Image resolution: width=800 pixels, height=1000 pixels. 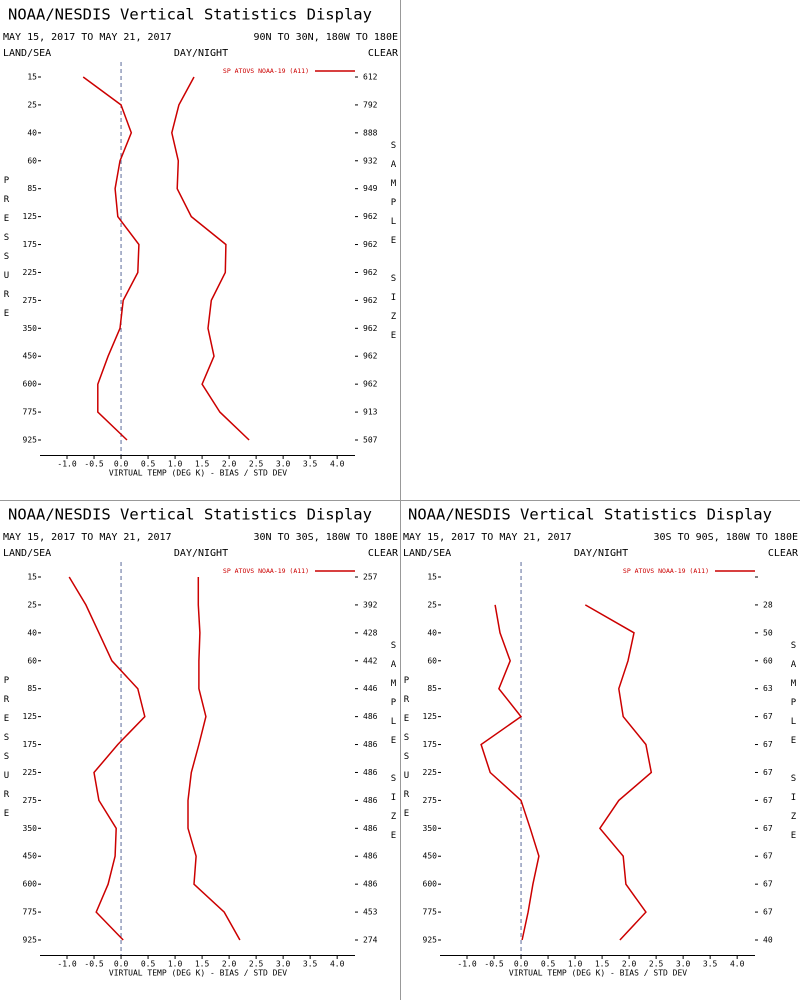 I want to click on day-night: DAY/NIGHT, so click(x=201, y=53).